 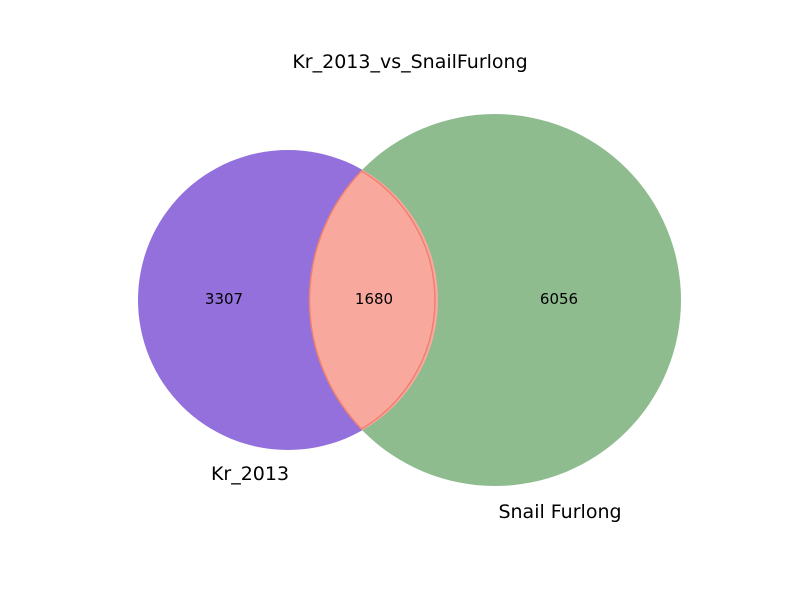 I want to click on only-b-count: 6056, so click(x=559, y=299).